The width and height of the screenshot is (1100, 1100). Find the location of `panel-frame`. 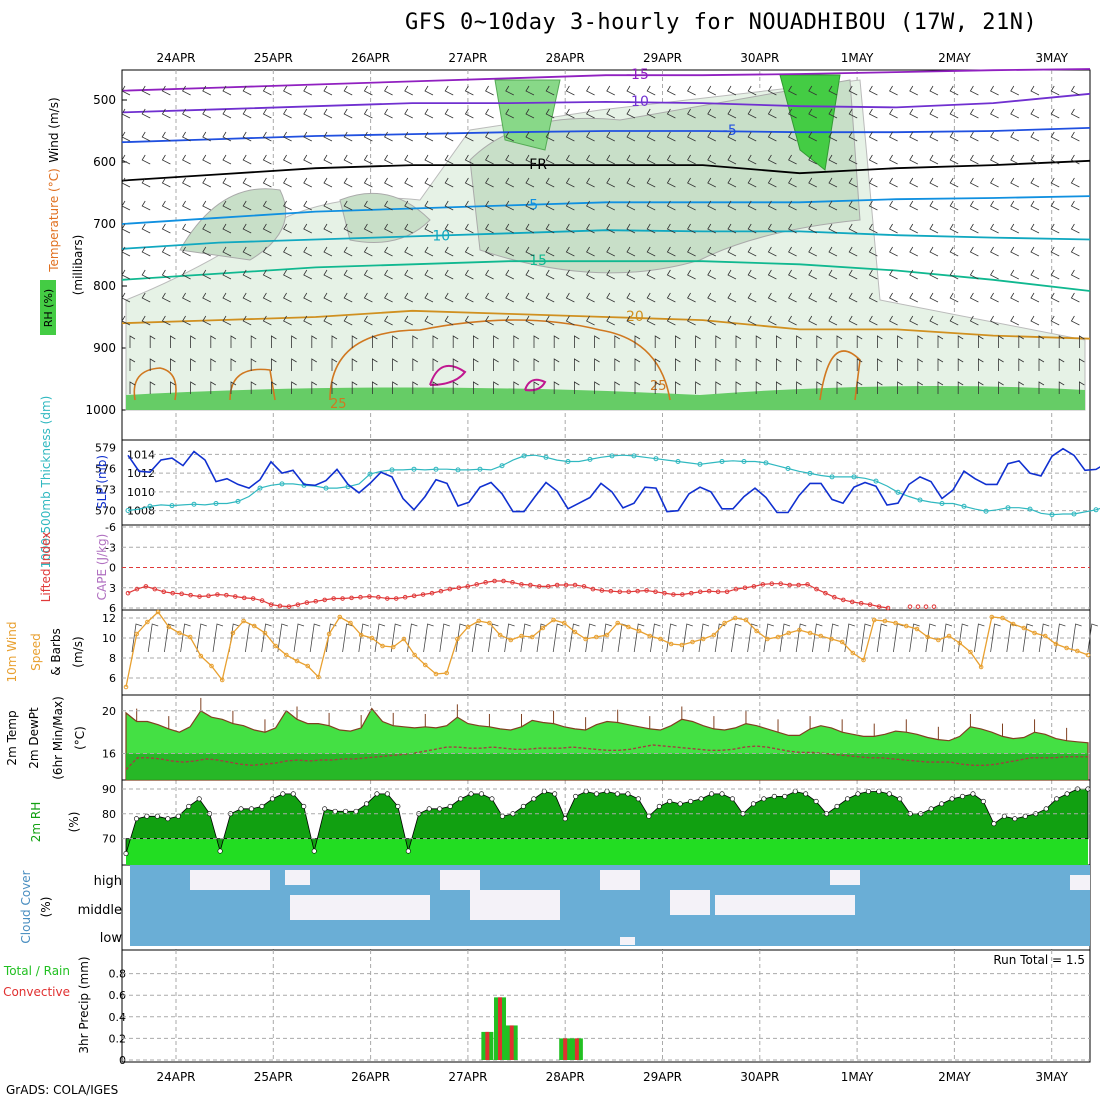

panel-frame is located at coordinates (606, 482).